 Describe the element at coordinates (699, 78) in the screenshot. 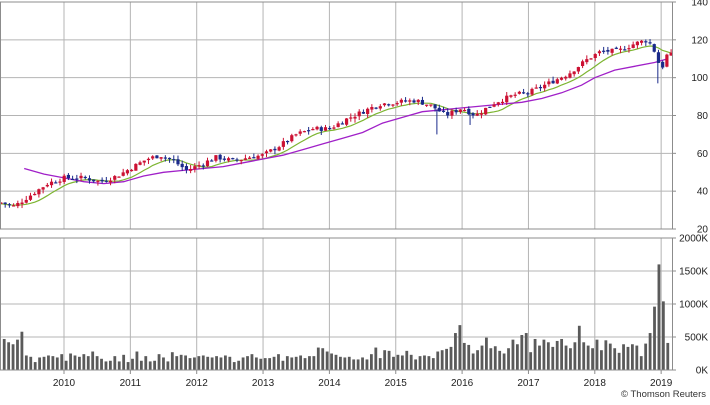

I see `price-tick-label: 100` at that location.